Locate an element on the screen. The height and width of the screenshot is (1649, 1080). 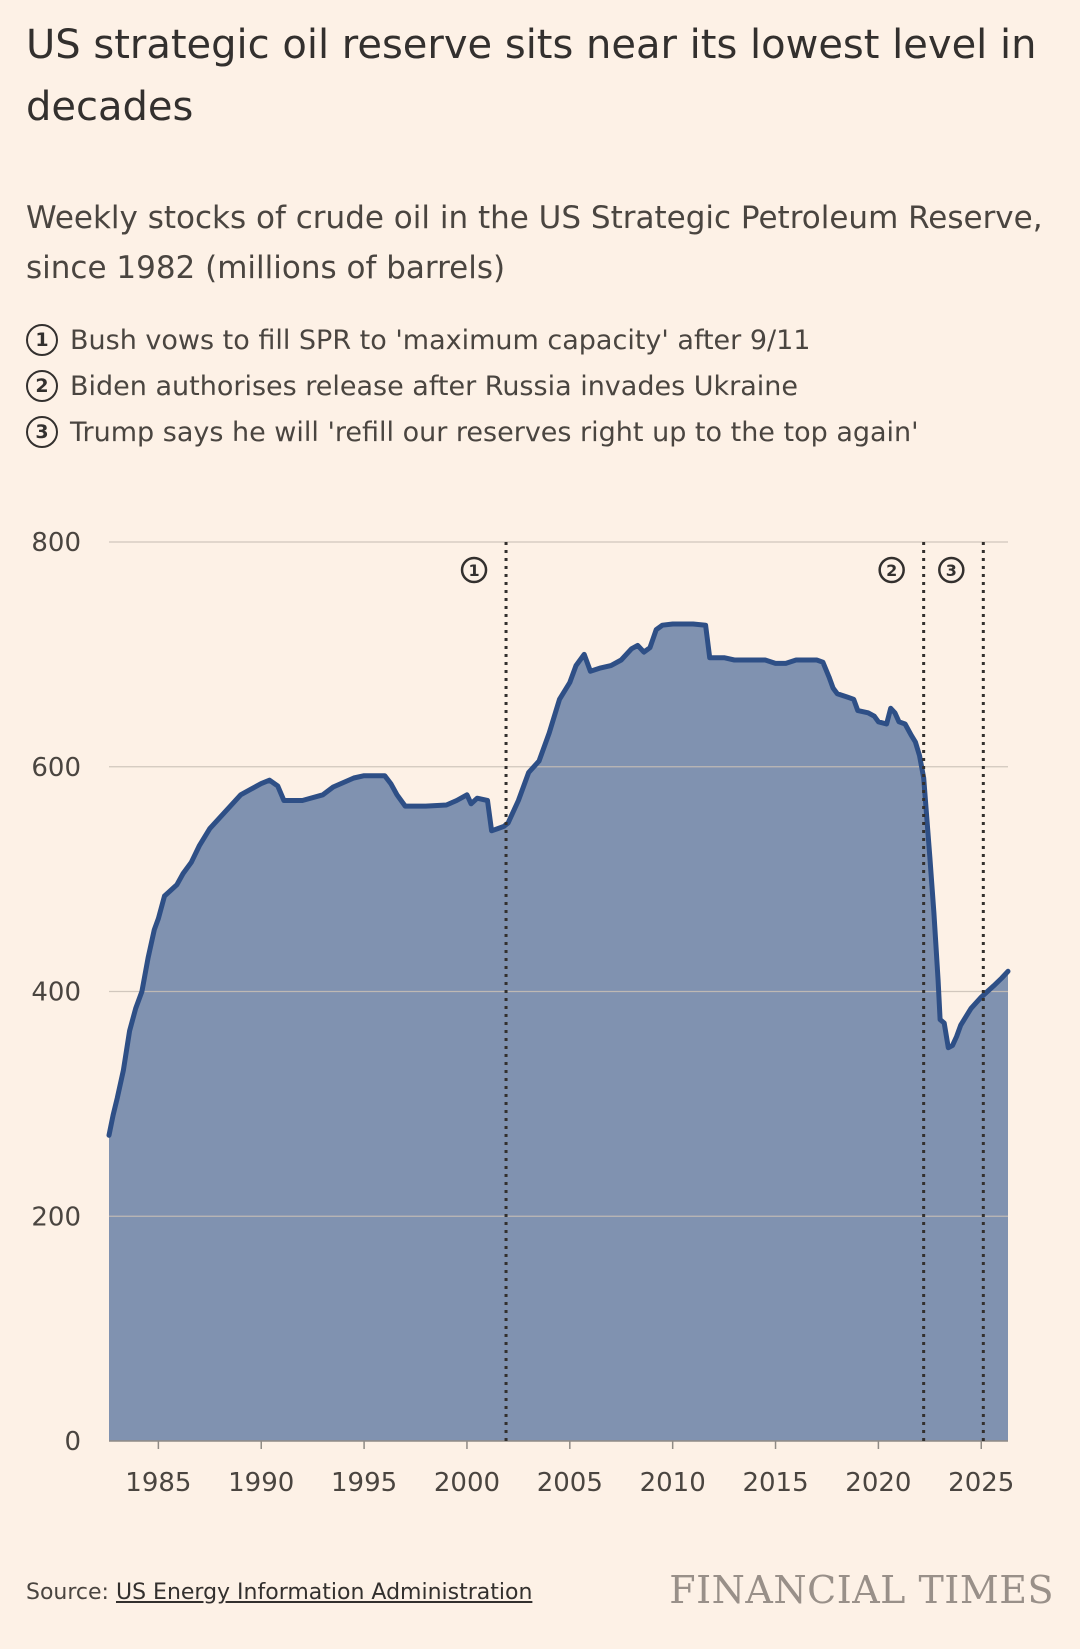
source-link: US Energy Information Administration is located at coordinates (324, 1592).